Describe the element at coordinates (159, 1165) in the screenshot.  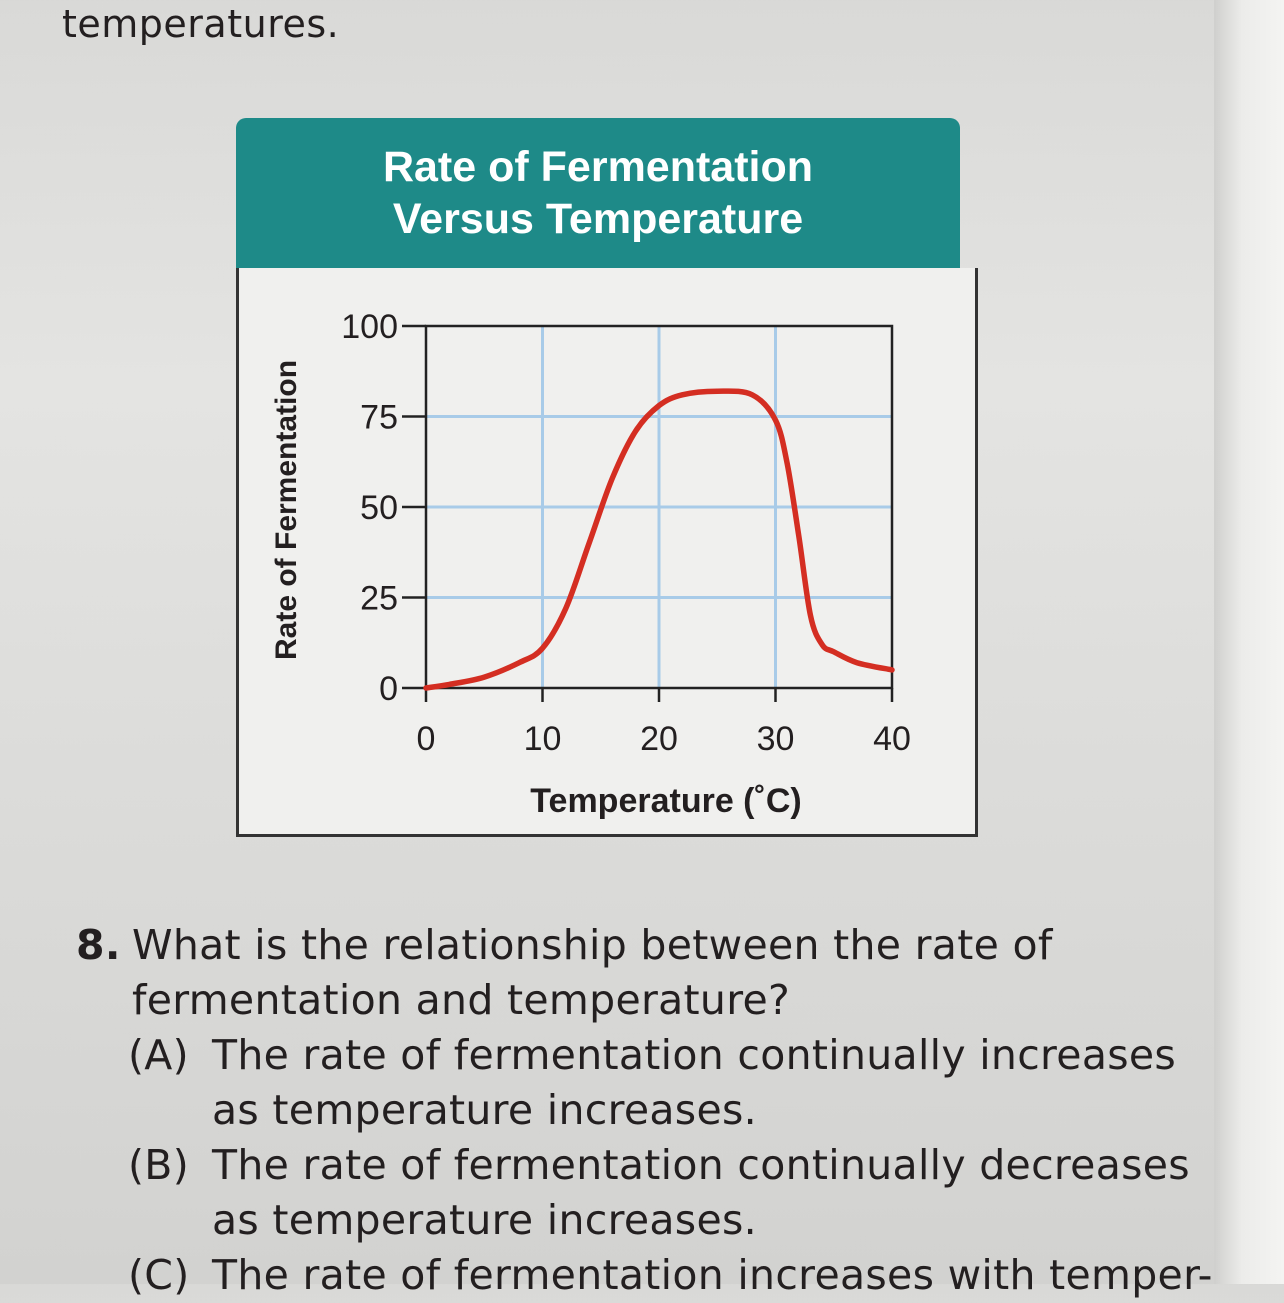
I see `option-b-letter: (B)` at that location.